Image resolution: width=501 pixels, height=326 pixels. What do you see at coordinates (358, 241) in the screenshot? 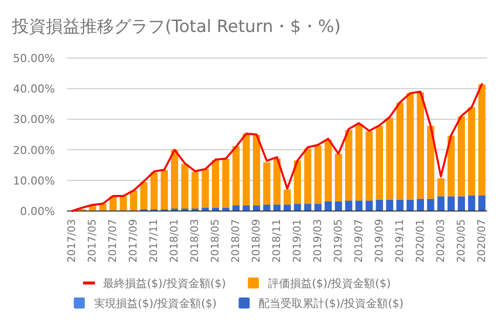
I see `x-tick-label: 2019/07` at bounding box center [358, 241].